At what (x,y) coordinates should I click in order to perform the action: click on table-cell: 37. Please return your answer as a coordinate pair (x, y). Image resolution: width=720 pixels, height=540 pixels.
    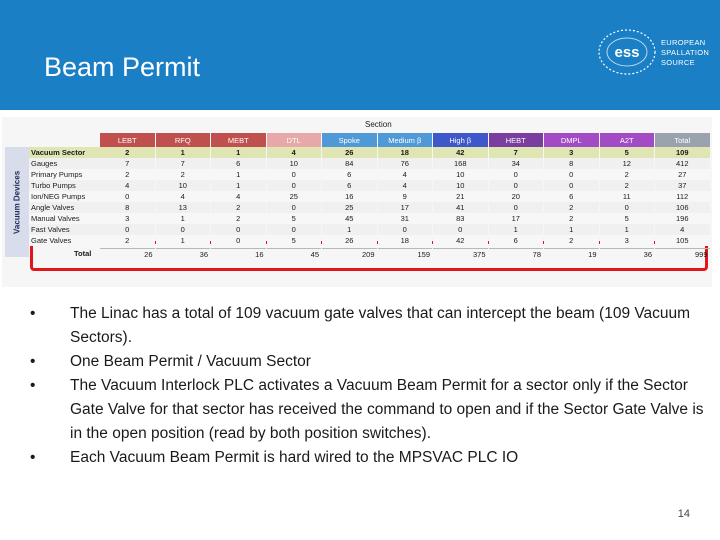
    Looking at the image, I should click on (682, 185).